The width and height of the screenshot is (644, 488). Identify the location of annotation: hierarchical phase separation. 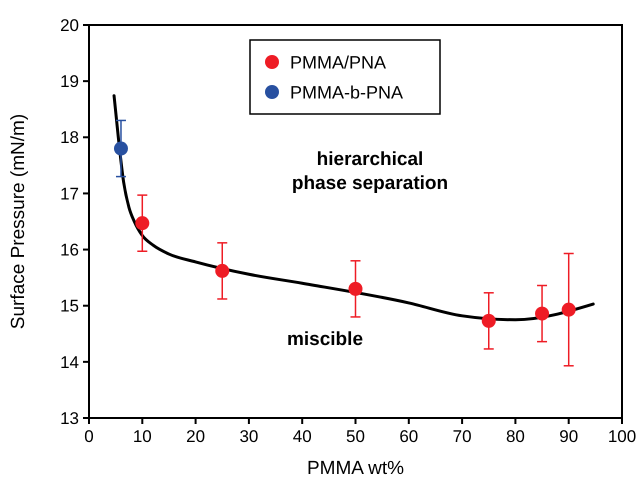
(370, 171).